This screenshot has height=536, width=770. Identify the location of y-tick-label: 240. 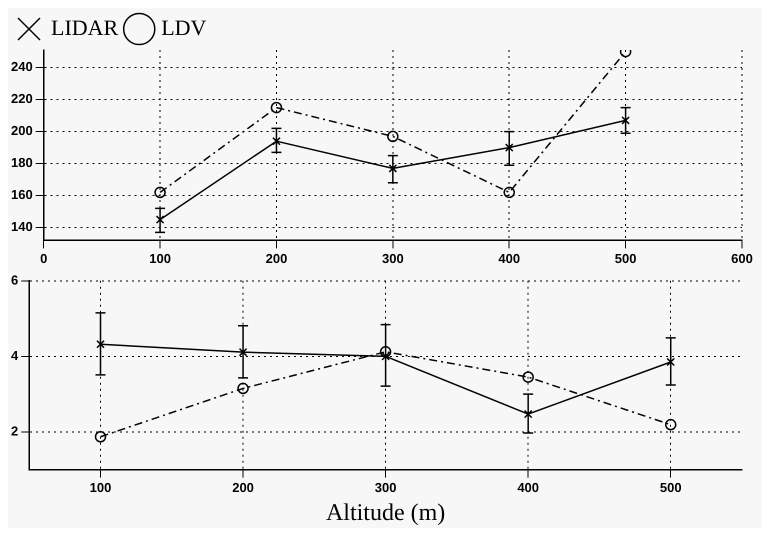
(21, 66).